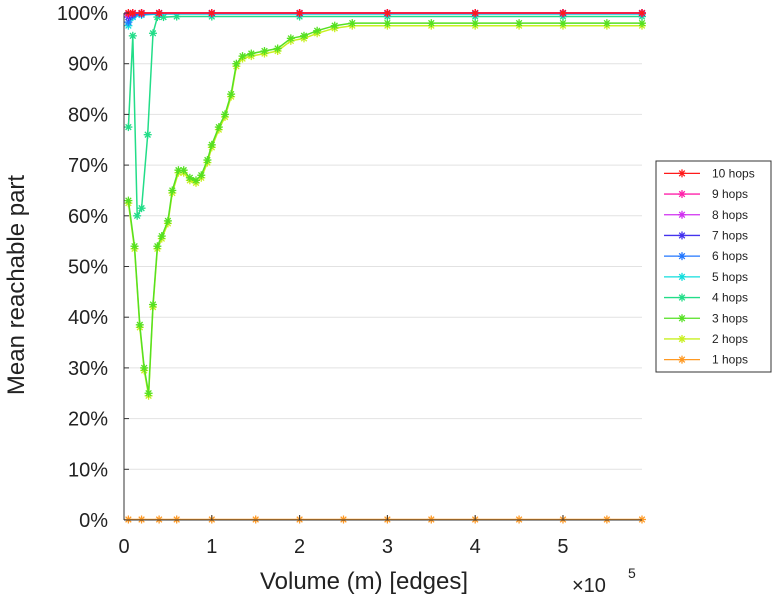  Describe the element at coordinates (709, 173) in the screenshot. I see `legend-item: 10 hops` at that location.